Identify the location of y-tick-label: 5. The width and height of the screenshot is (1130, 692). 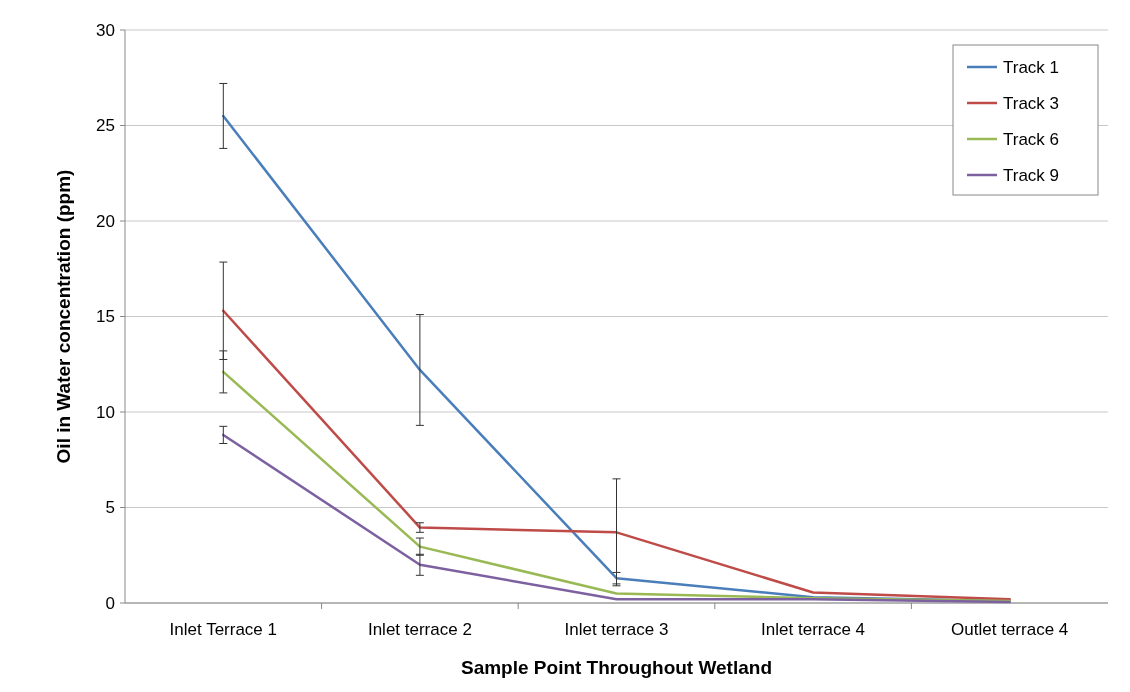
(110, 508).